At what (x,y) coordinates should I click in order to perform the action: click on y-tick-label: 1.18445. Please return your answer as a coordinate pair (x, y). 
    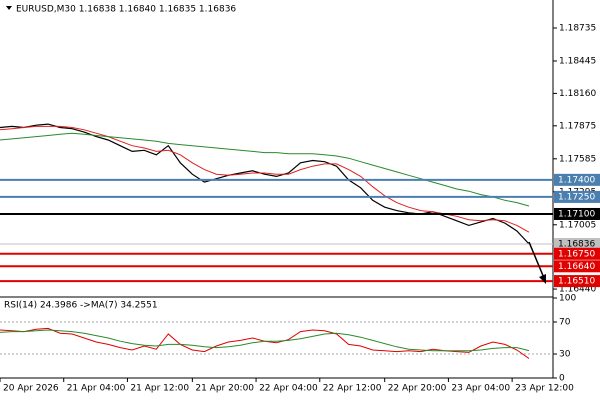
    Looking at the image, I should click on (577, 61).